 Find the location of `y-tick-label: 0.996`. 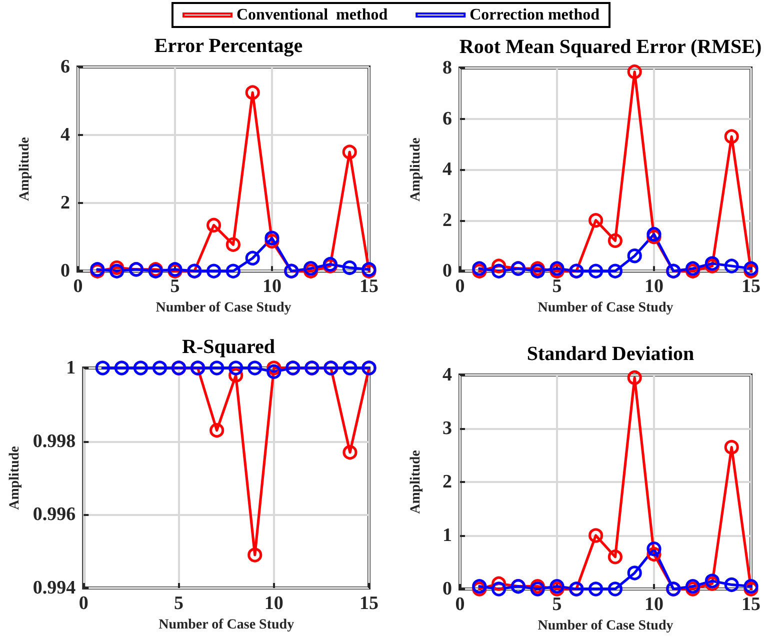

y-tick-label: 0.996 is located at coordinates (54, 515).